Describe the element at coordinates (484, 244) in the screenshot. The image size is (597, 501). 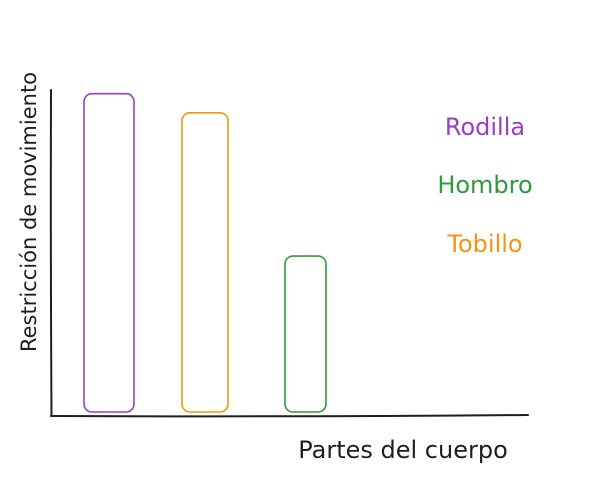
I see `legend-label-tobillo: Tobillo` at that location.